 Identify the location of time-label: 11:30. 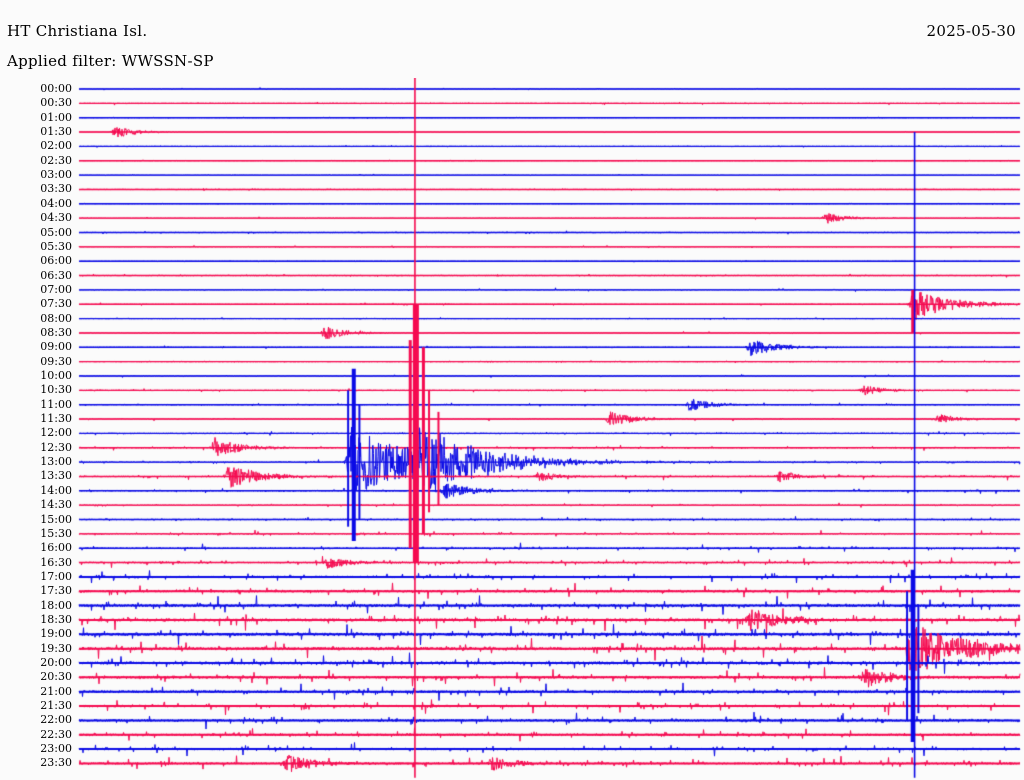
(56, 419).